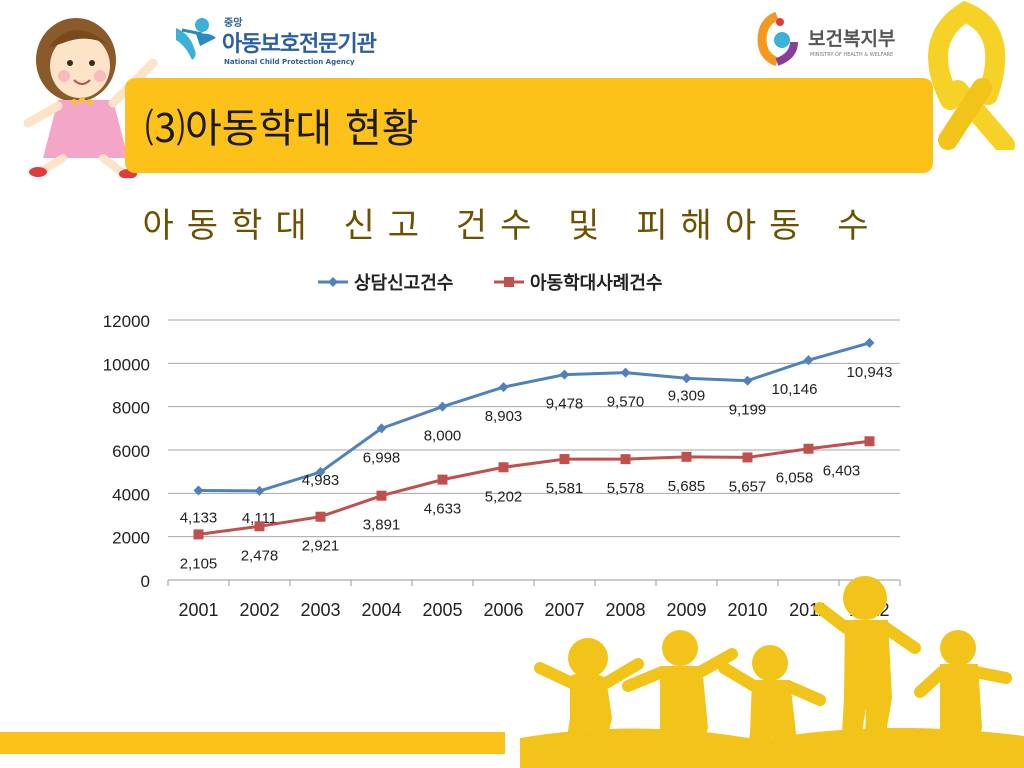 This screenshot has height=768, width=1024. I want to click on children-silhouette-illustration, so click(772, 672).